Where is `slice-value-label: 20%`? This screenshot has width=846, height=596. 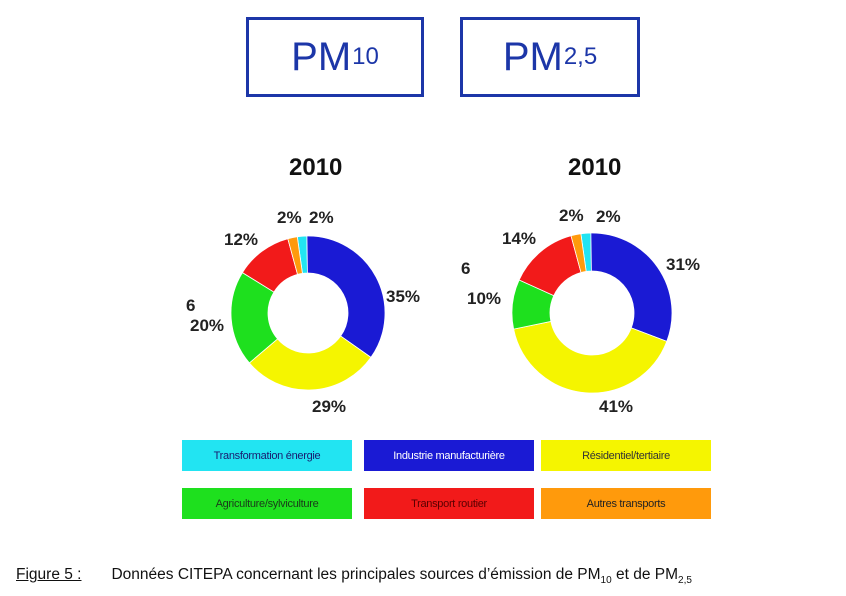 slice-value-label: 20% is located at coordinates (207, 325).